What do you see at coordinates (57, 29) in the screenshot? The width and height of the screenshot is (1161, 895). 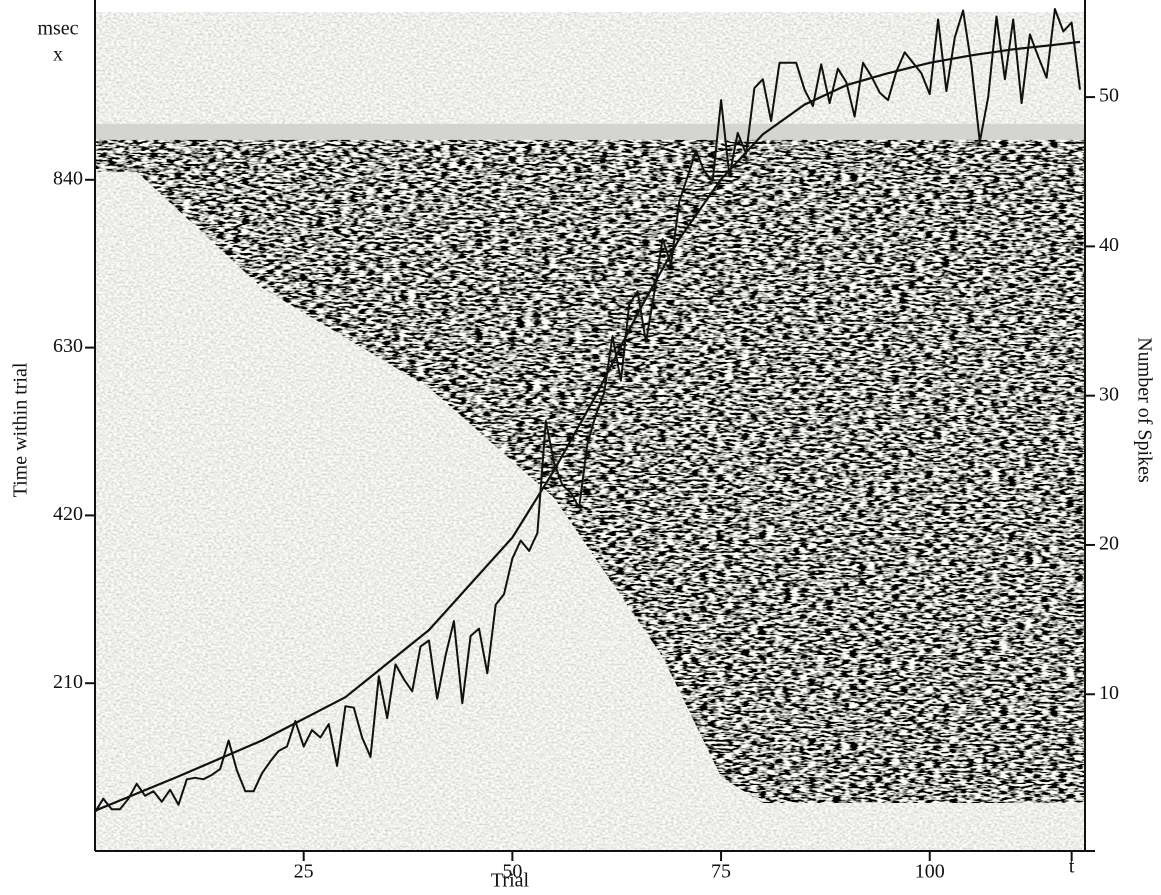 I see `y-unit: msec` at bounding box center [57, 29].